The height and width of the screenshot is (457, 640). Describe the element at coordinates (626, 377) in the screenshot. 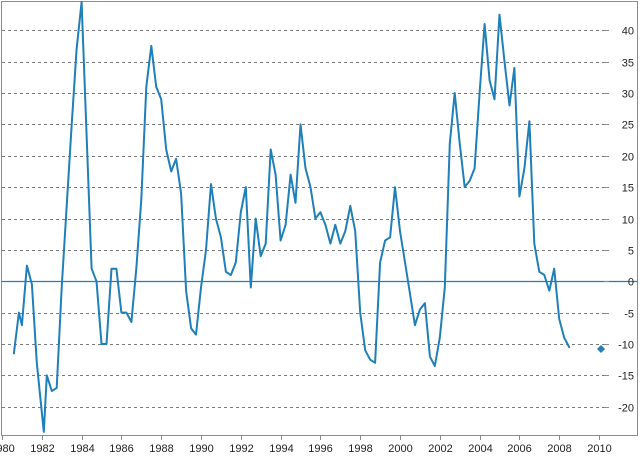

I see `y-tick-label: -15` at that location.